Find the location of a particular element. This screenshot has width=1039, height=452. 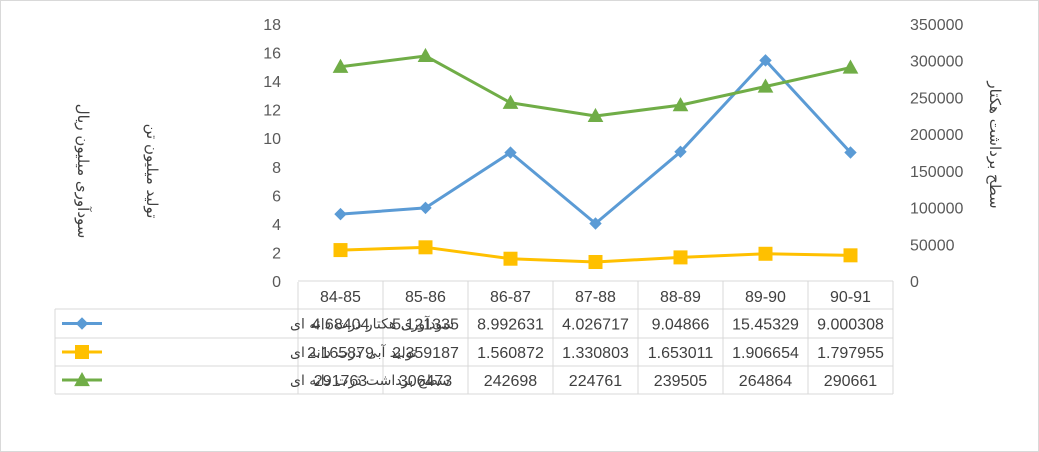

left-axis-tick-label: 0 is located at coordinates (276, 282).